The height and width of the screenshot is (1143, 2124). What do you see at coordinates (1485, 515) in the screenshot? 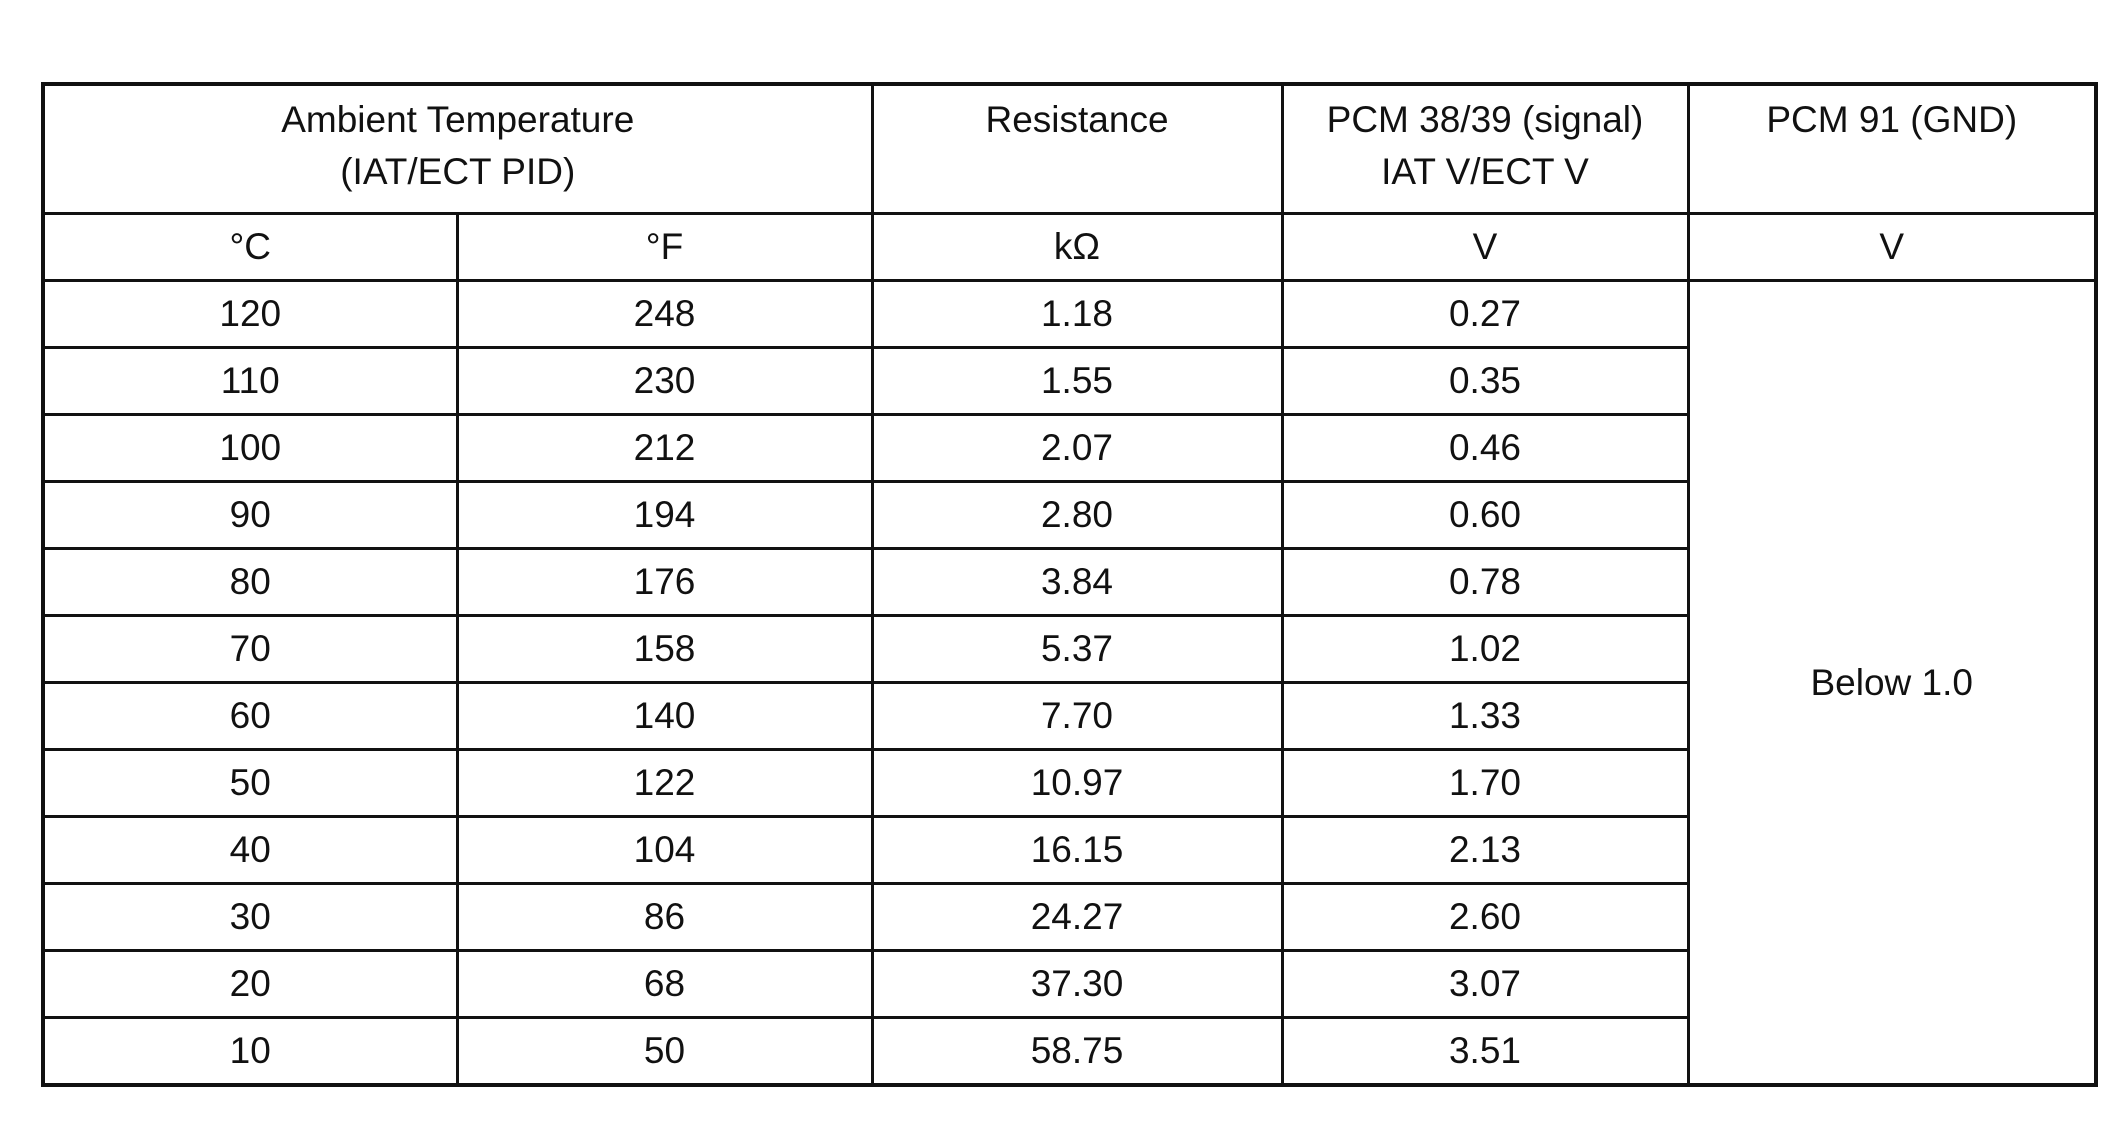
I see `data-cell: 0.60` at bounding box center [1485, 515].